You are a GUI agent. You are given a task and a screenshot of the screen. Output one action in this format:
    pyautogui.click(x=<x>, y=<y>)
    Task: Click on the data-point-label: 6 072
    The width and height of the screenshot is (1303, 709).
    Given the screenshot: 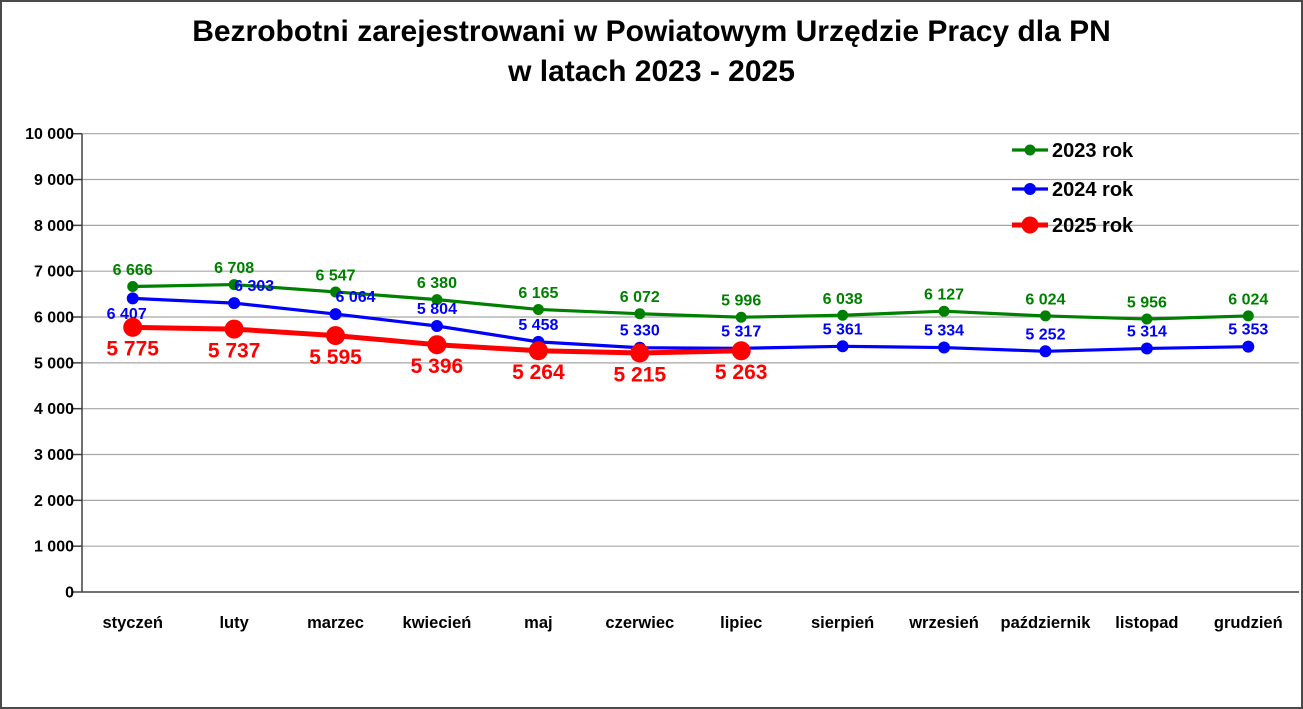 What is the action you would take?
    pyautogui.click(x=640, y=297)
    